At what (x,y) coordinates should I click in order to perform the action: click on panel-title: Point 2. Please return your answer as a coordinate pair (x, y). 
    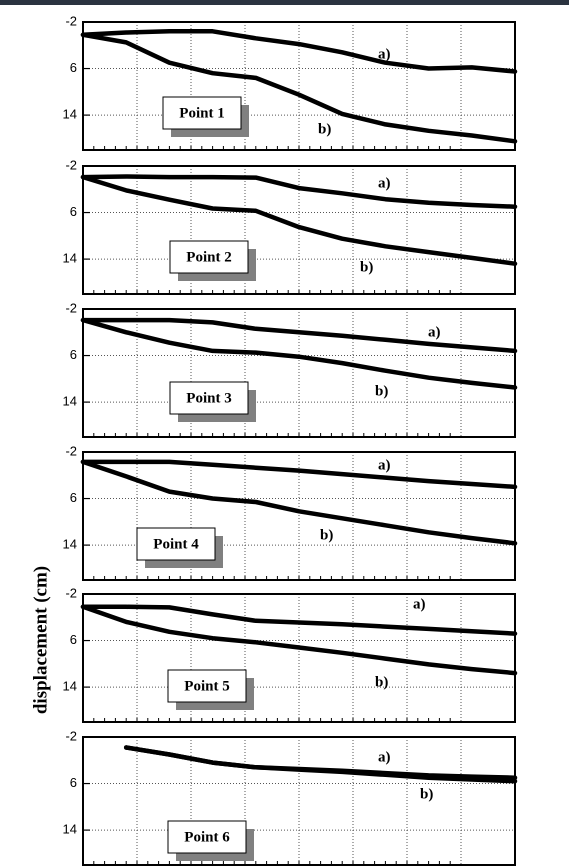
    Looking at the image, I should click on (208, 257).